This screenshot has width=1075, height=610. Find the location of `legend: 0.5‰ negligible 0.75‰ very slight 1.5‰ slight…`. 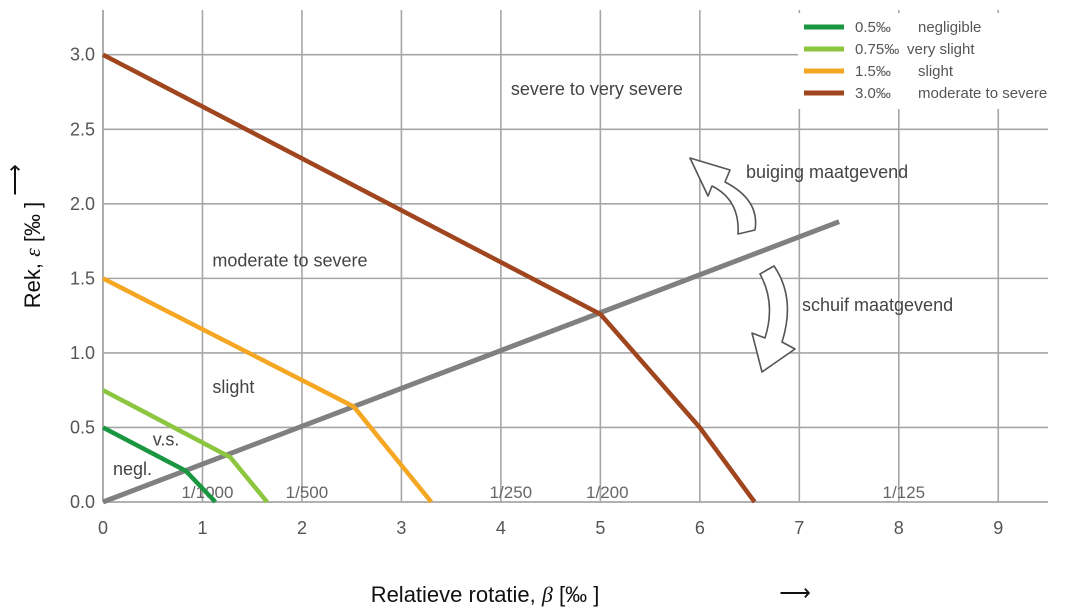

legend: 0.5‰ negligible 0.75‰ very slight 1.5‰ slight… is located at coordinates (929, 61).